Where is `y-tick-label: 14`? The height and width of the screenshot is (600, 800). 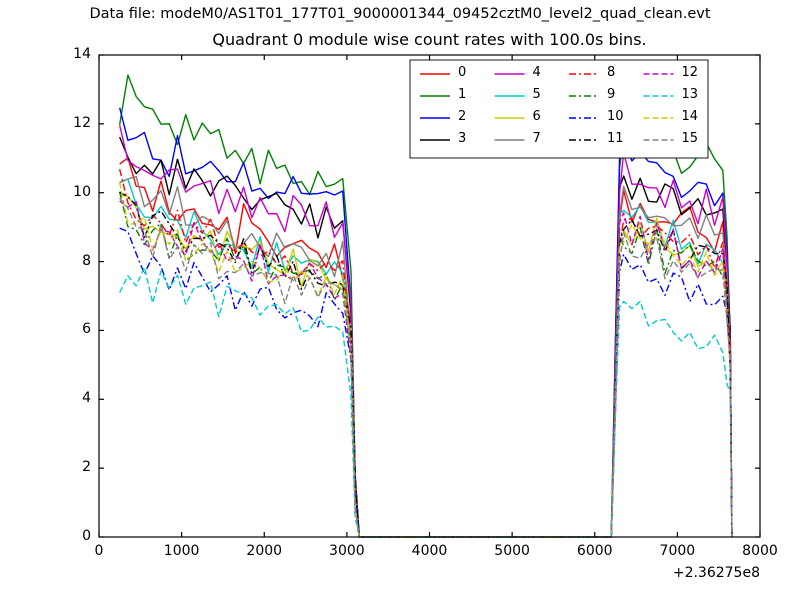
y-tick-label: 14 is located at coordinates (82, 54).